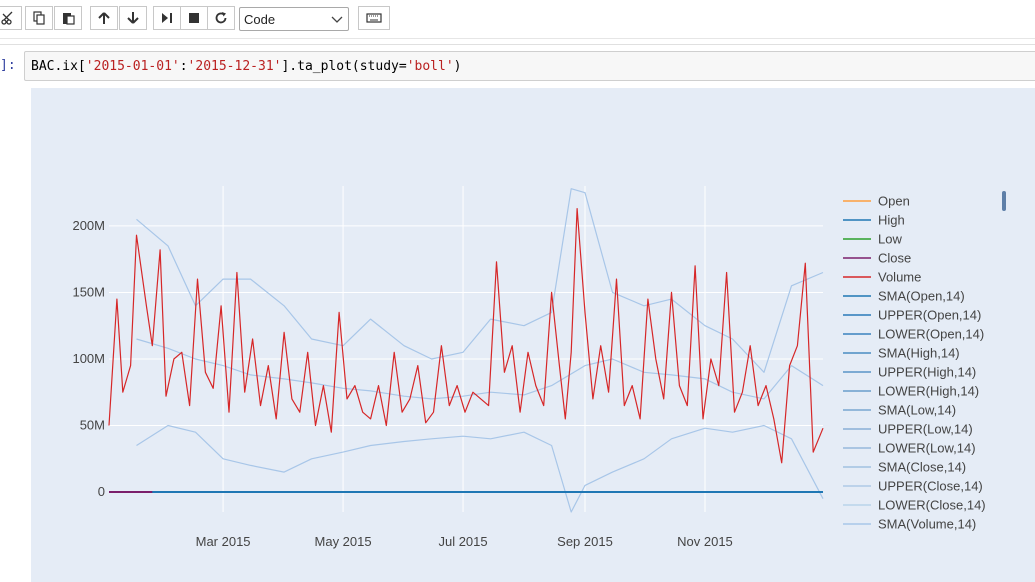  Describe the element at coordinates (88, 291) in the screenshot. I see `y-tick-label: 150M` at that location.